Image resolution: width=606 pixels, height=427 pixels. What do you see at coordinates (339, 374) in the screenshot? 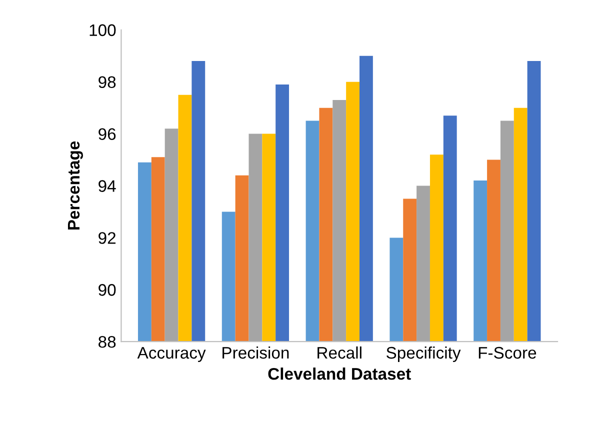
I see `x-axis-title: Cleveland Dataset` at bounding box center [339, 374].